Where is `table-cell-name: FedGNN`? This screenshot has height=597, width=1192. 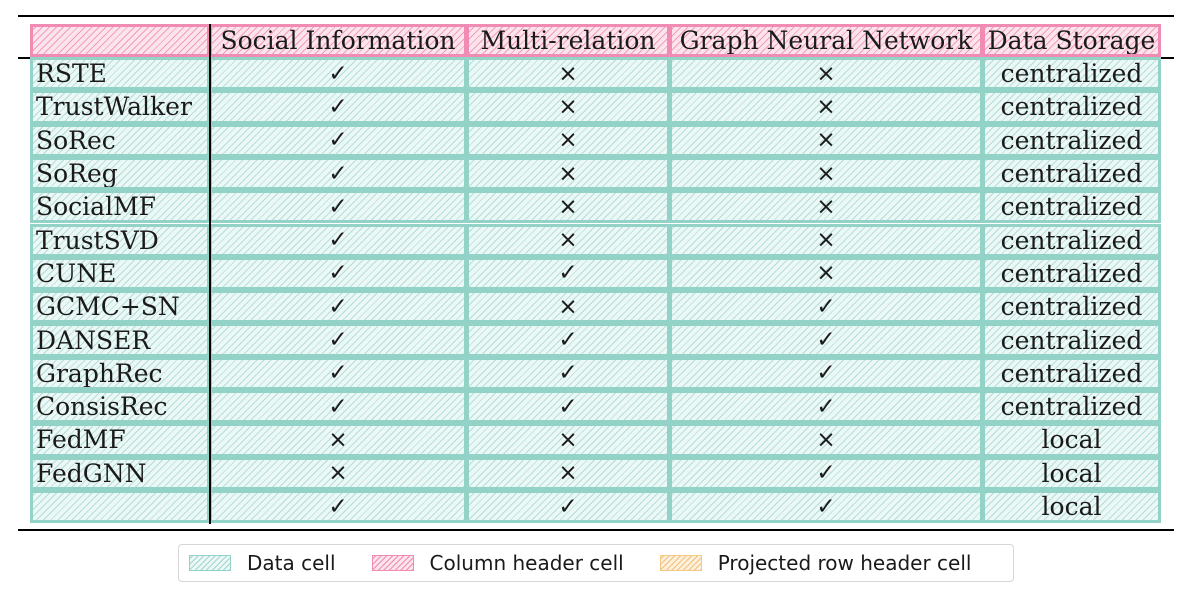 table-cell-name: FedGNN is located at coordinates (120, 473).